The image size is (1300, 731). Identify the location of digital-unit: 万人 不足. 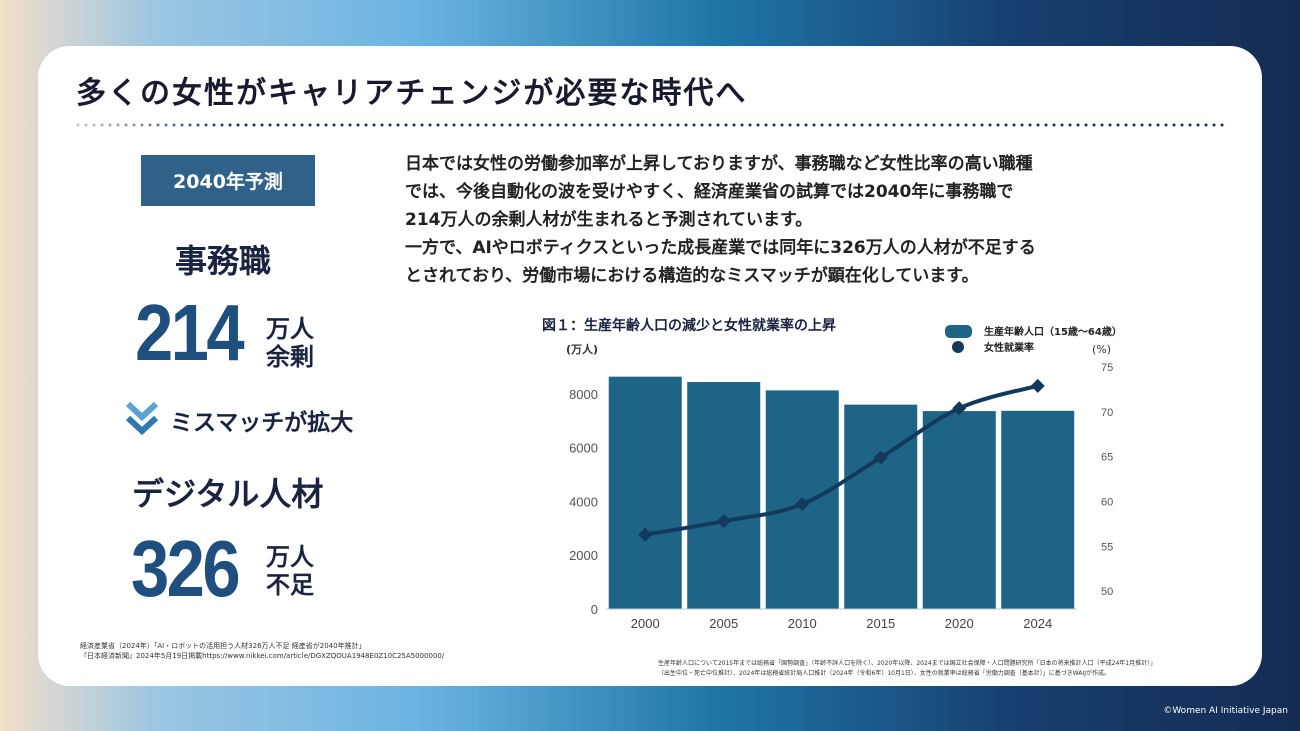
(290, 571).